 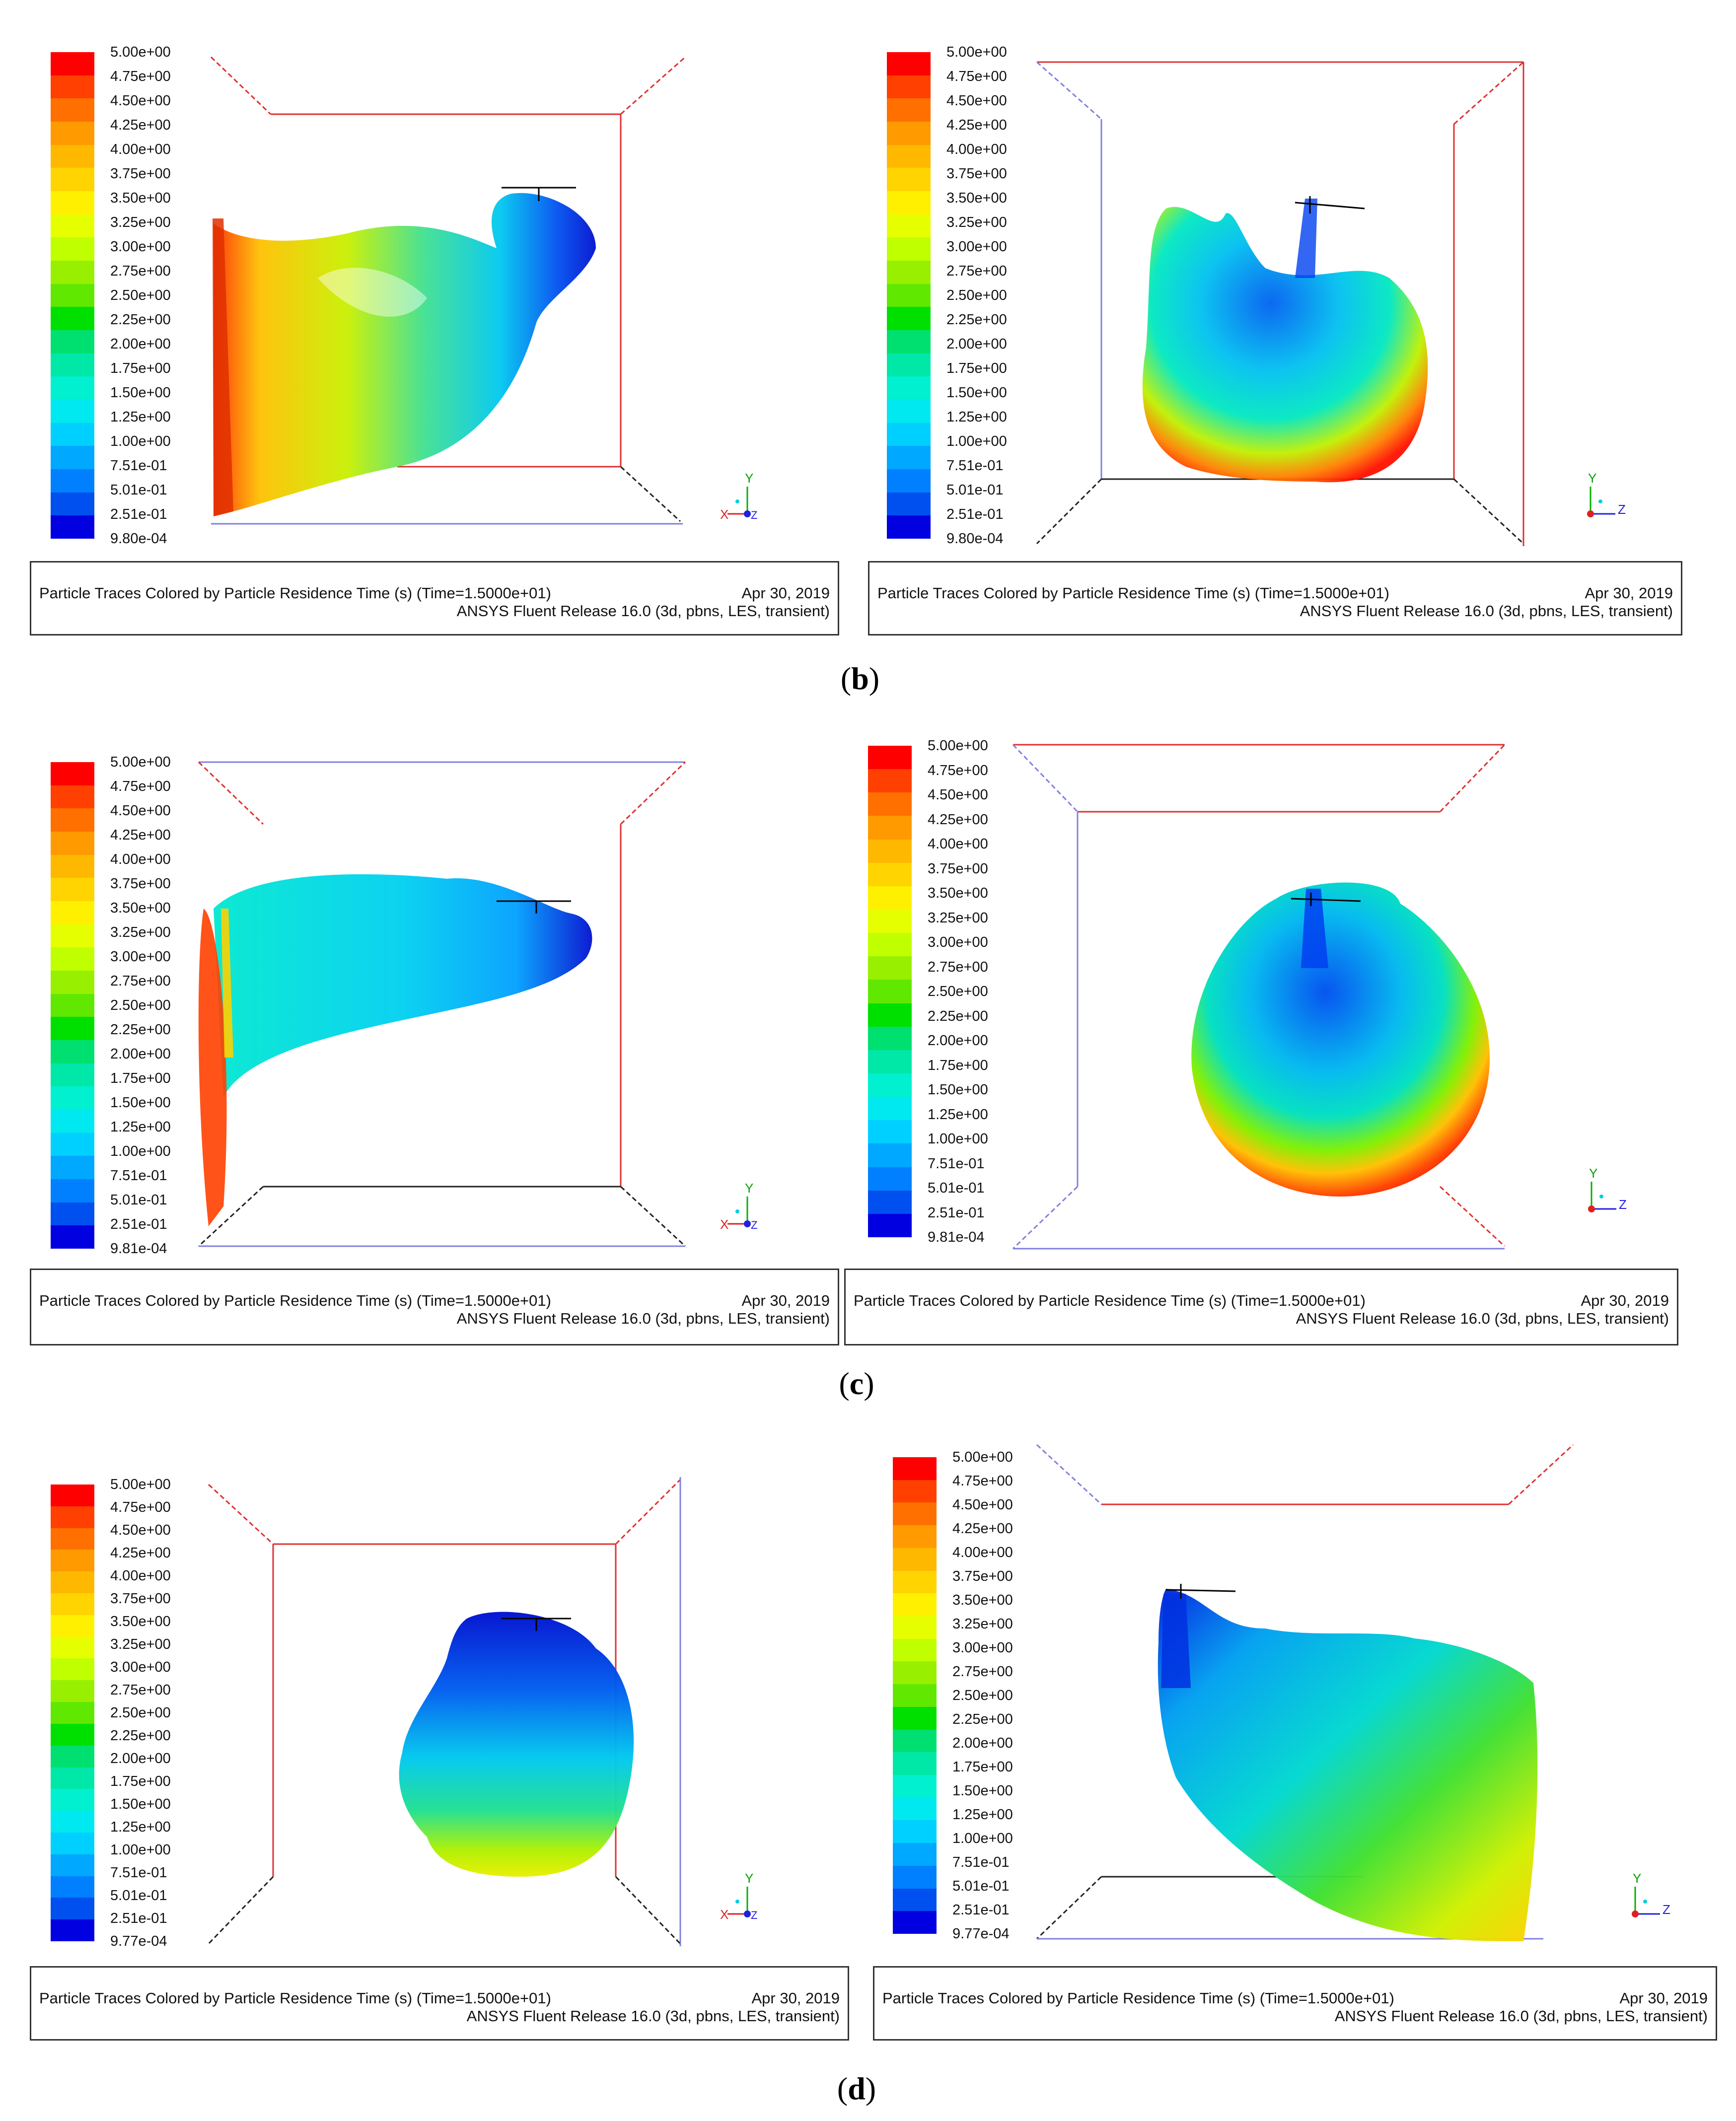 What do you see at coordinates (976, 247) in the screenshot?
I see `legend-tick-label: 3.00e+00` at bounding box center [976, 247].